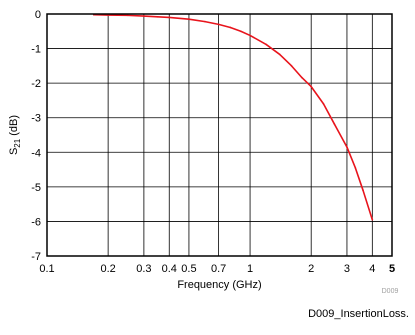  Describe the element at coordinates (107, 269) in the screenshot. I see `x-tick-label: 0.2` at that location.